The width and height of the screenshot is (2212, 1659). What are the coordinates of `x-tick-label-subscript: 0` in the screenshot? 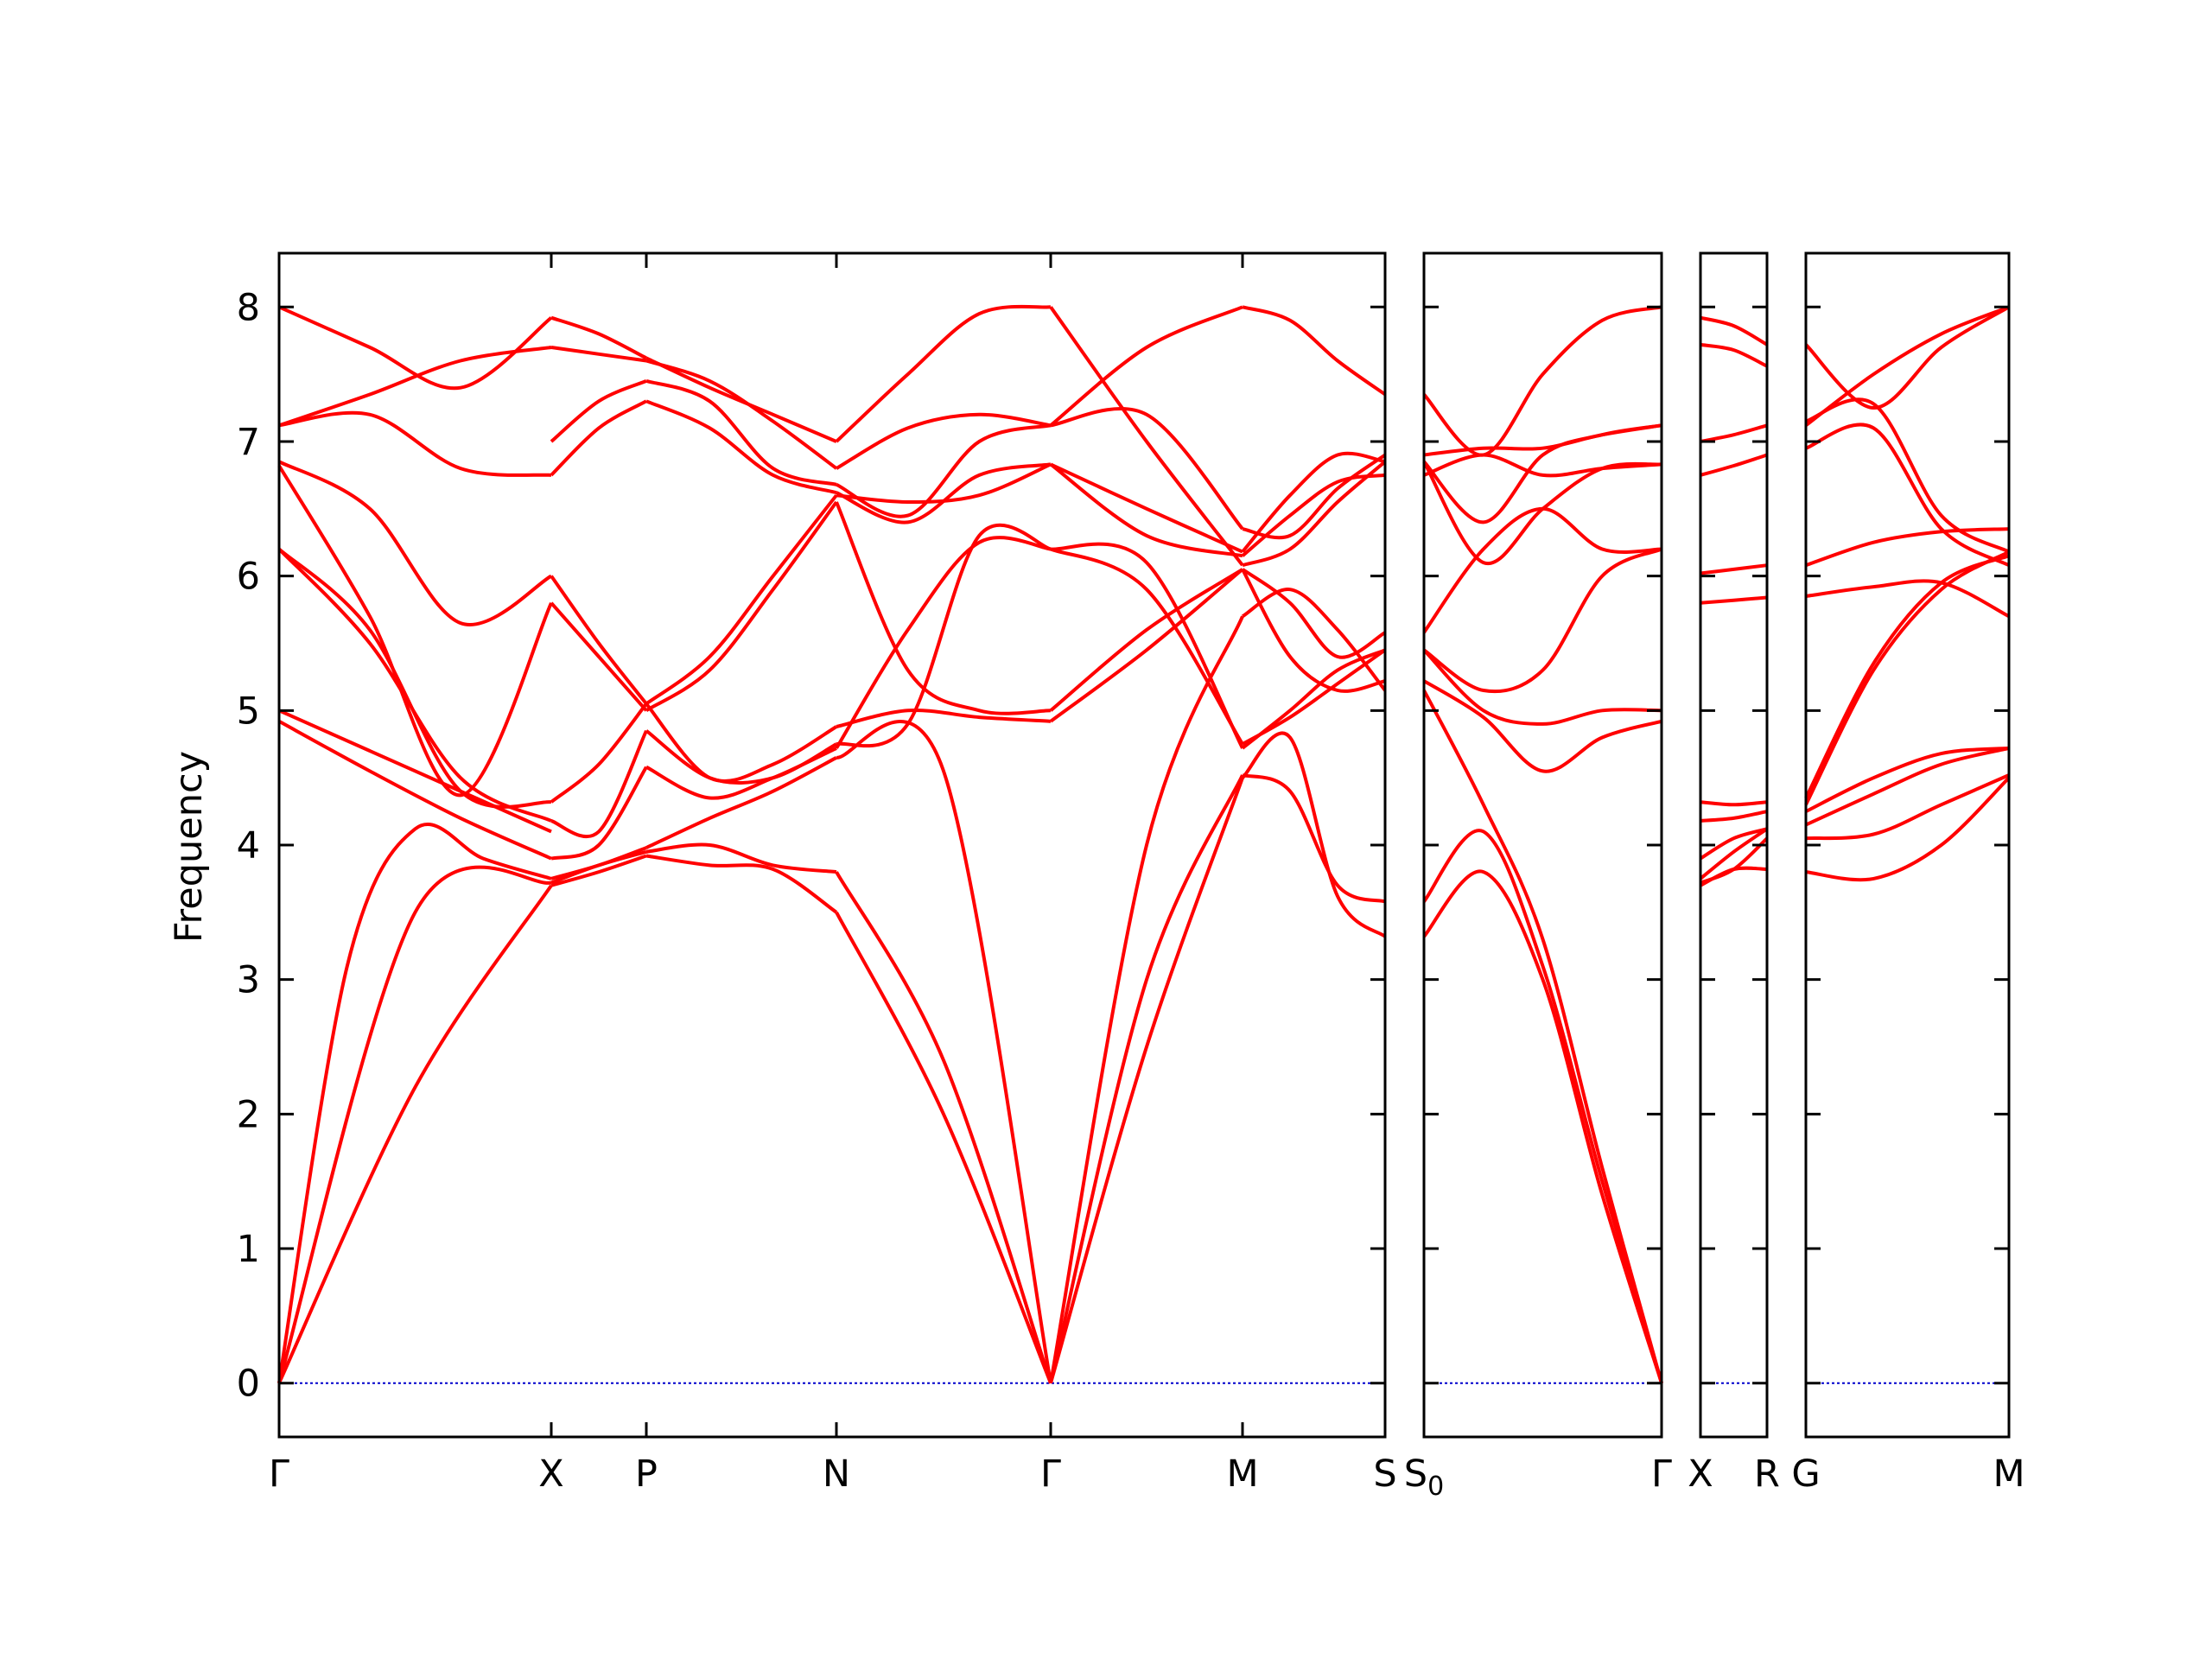 It's located at (1435, 1486).